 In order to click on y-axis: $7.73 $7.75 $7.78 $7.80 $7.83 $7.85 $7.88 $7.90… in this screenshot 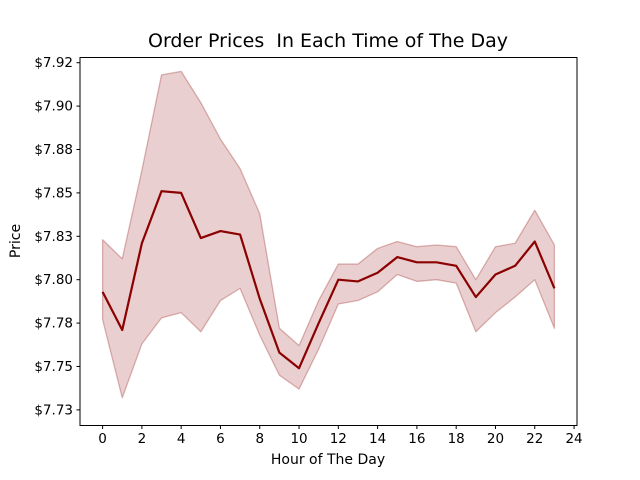, I will do `click(57, 236)`.